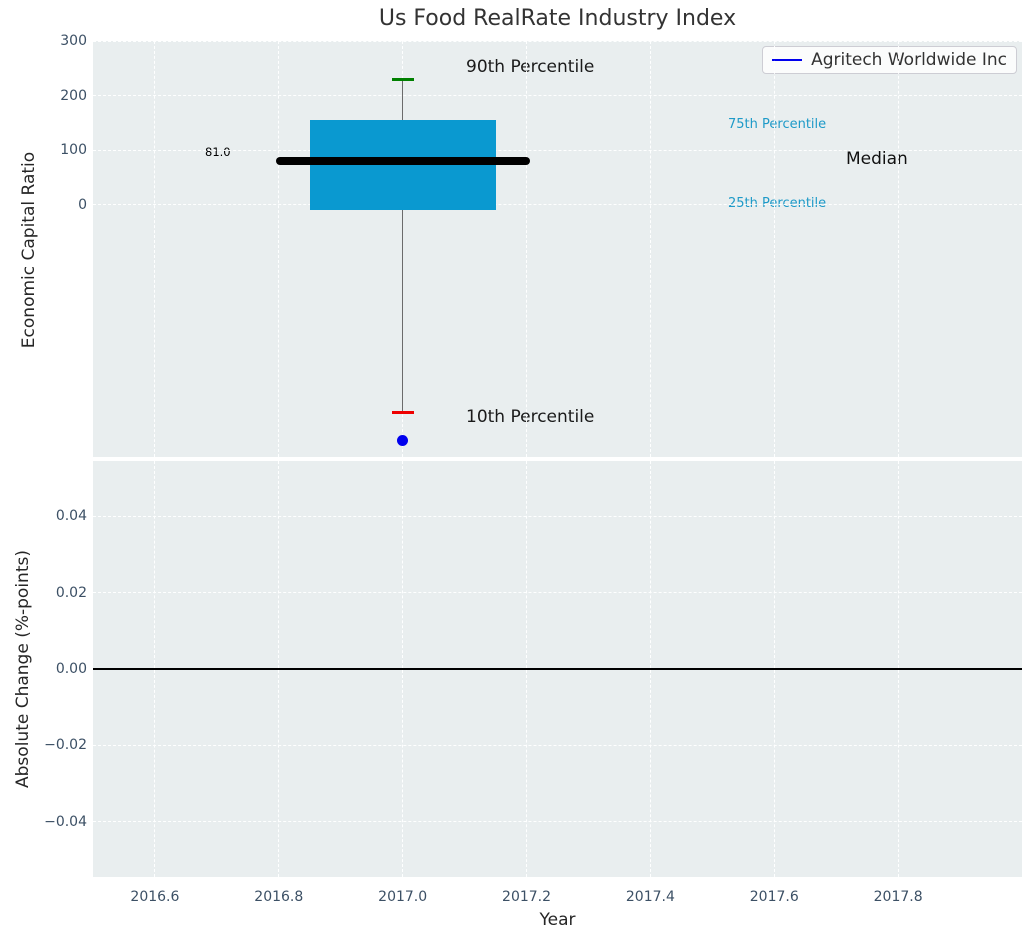 This screenshot has height=942, width=1034. I want to click on x-tick-label: 2017.0, so click(403, 897).